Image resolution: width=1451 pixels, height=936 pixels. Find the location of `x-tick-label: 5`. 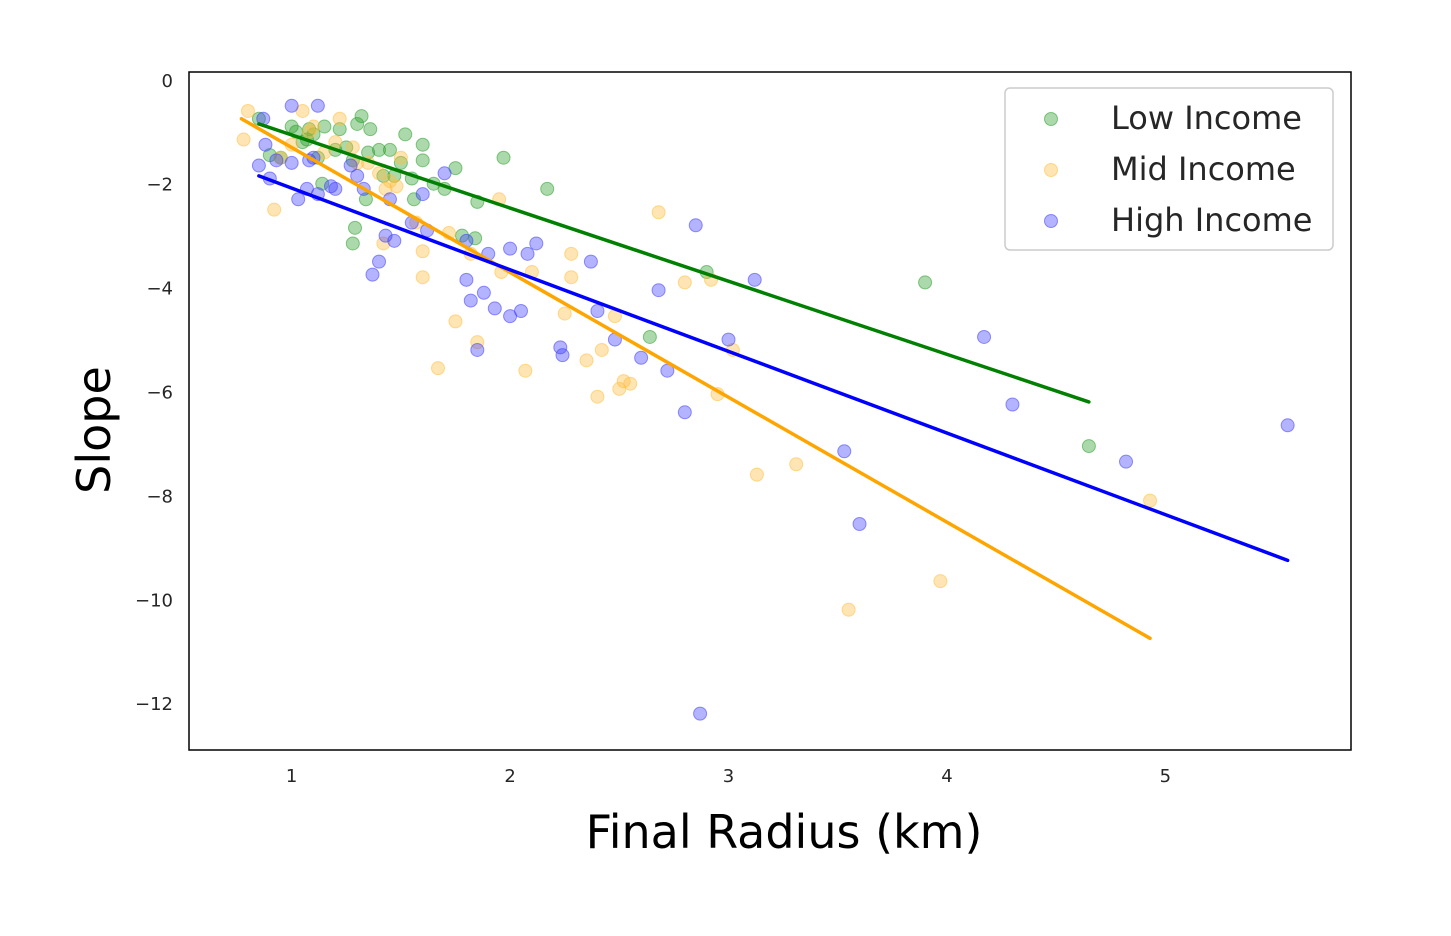

x-tick-label: 5 is located at coordinates (1165, 776).